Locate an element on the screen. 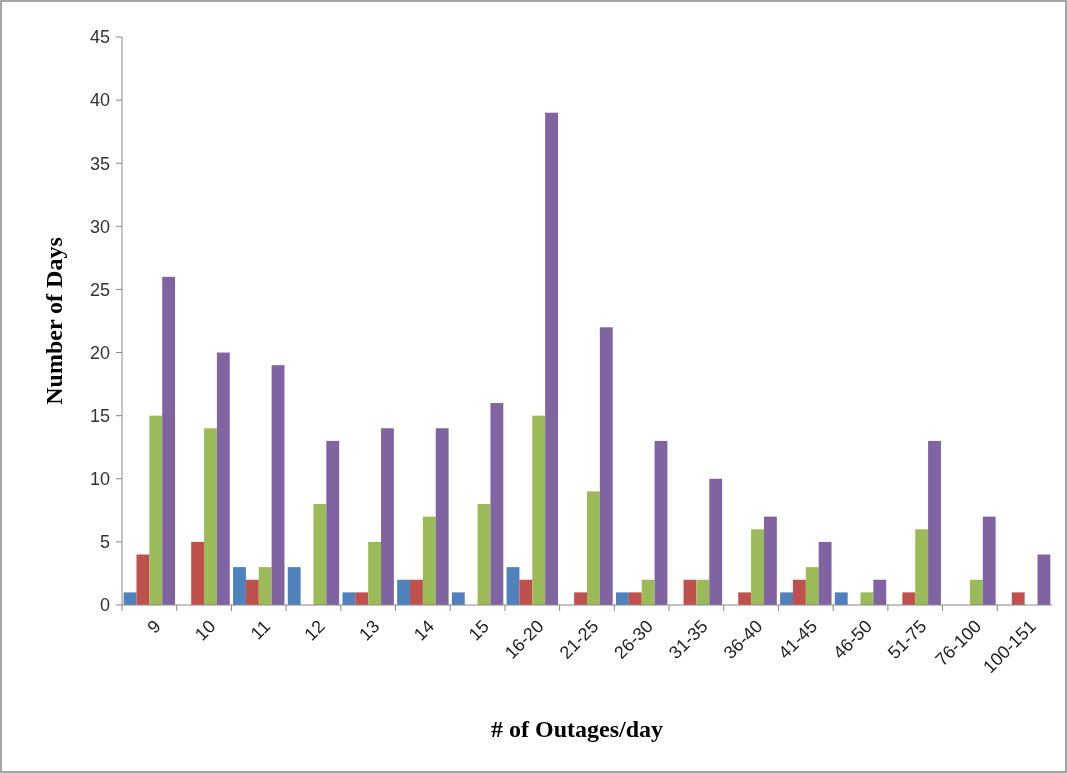  y-tick-label: 45 is located at coordinates (99, 37).